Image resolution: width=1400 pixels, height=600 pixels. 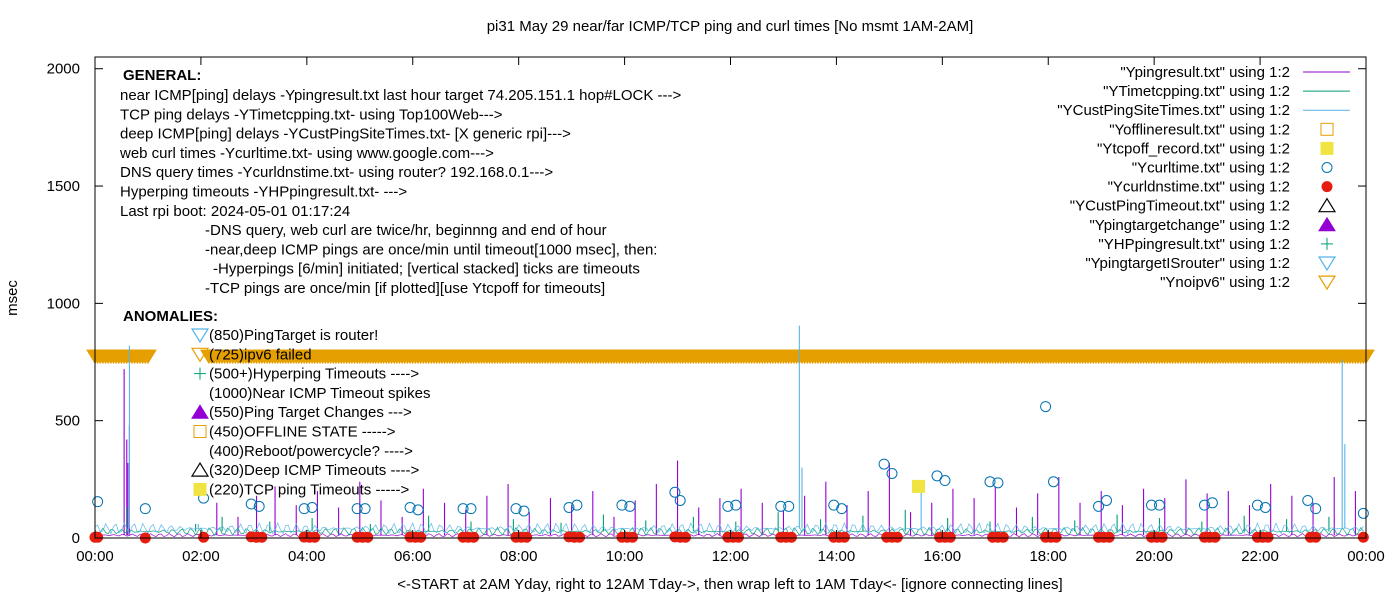 I want to click on x-tick-label-4: 08:00, so click(x=519, y=556).